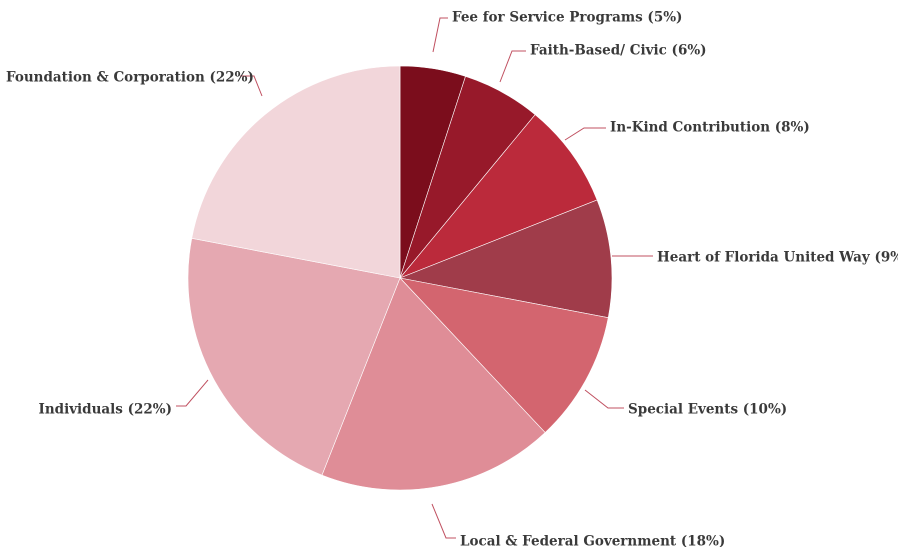 The height and width of the screenshot is (552, 898). I want to click on slice-label: Local & Federal Government (18%), so click(592, 541).